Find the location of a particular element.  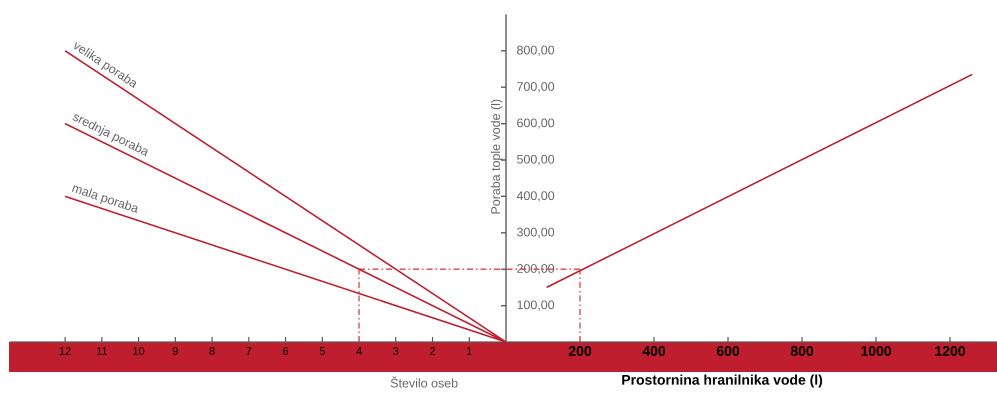

y-tick-label: 100,00 is located at coordinates (535, 305).